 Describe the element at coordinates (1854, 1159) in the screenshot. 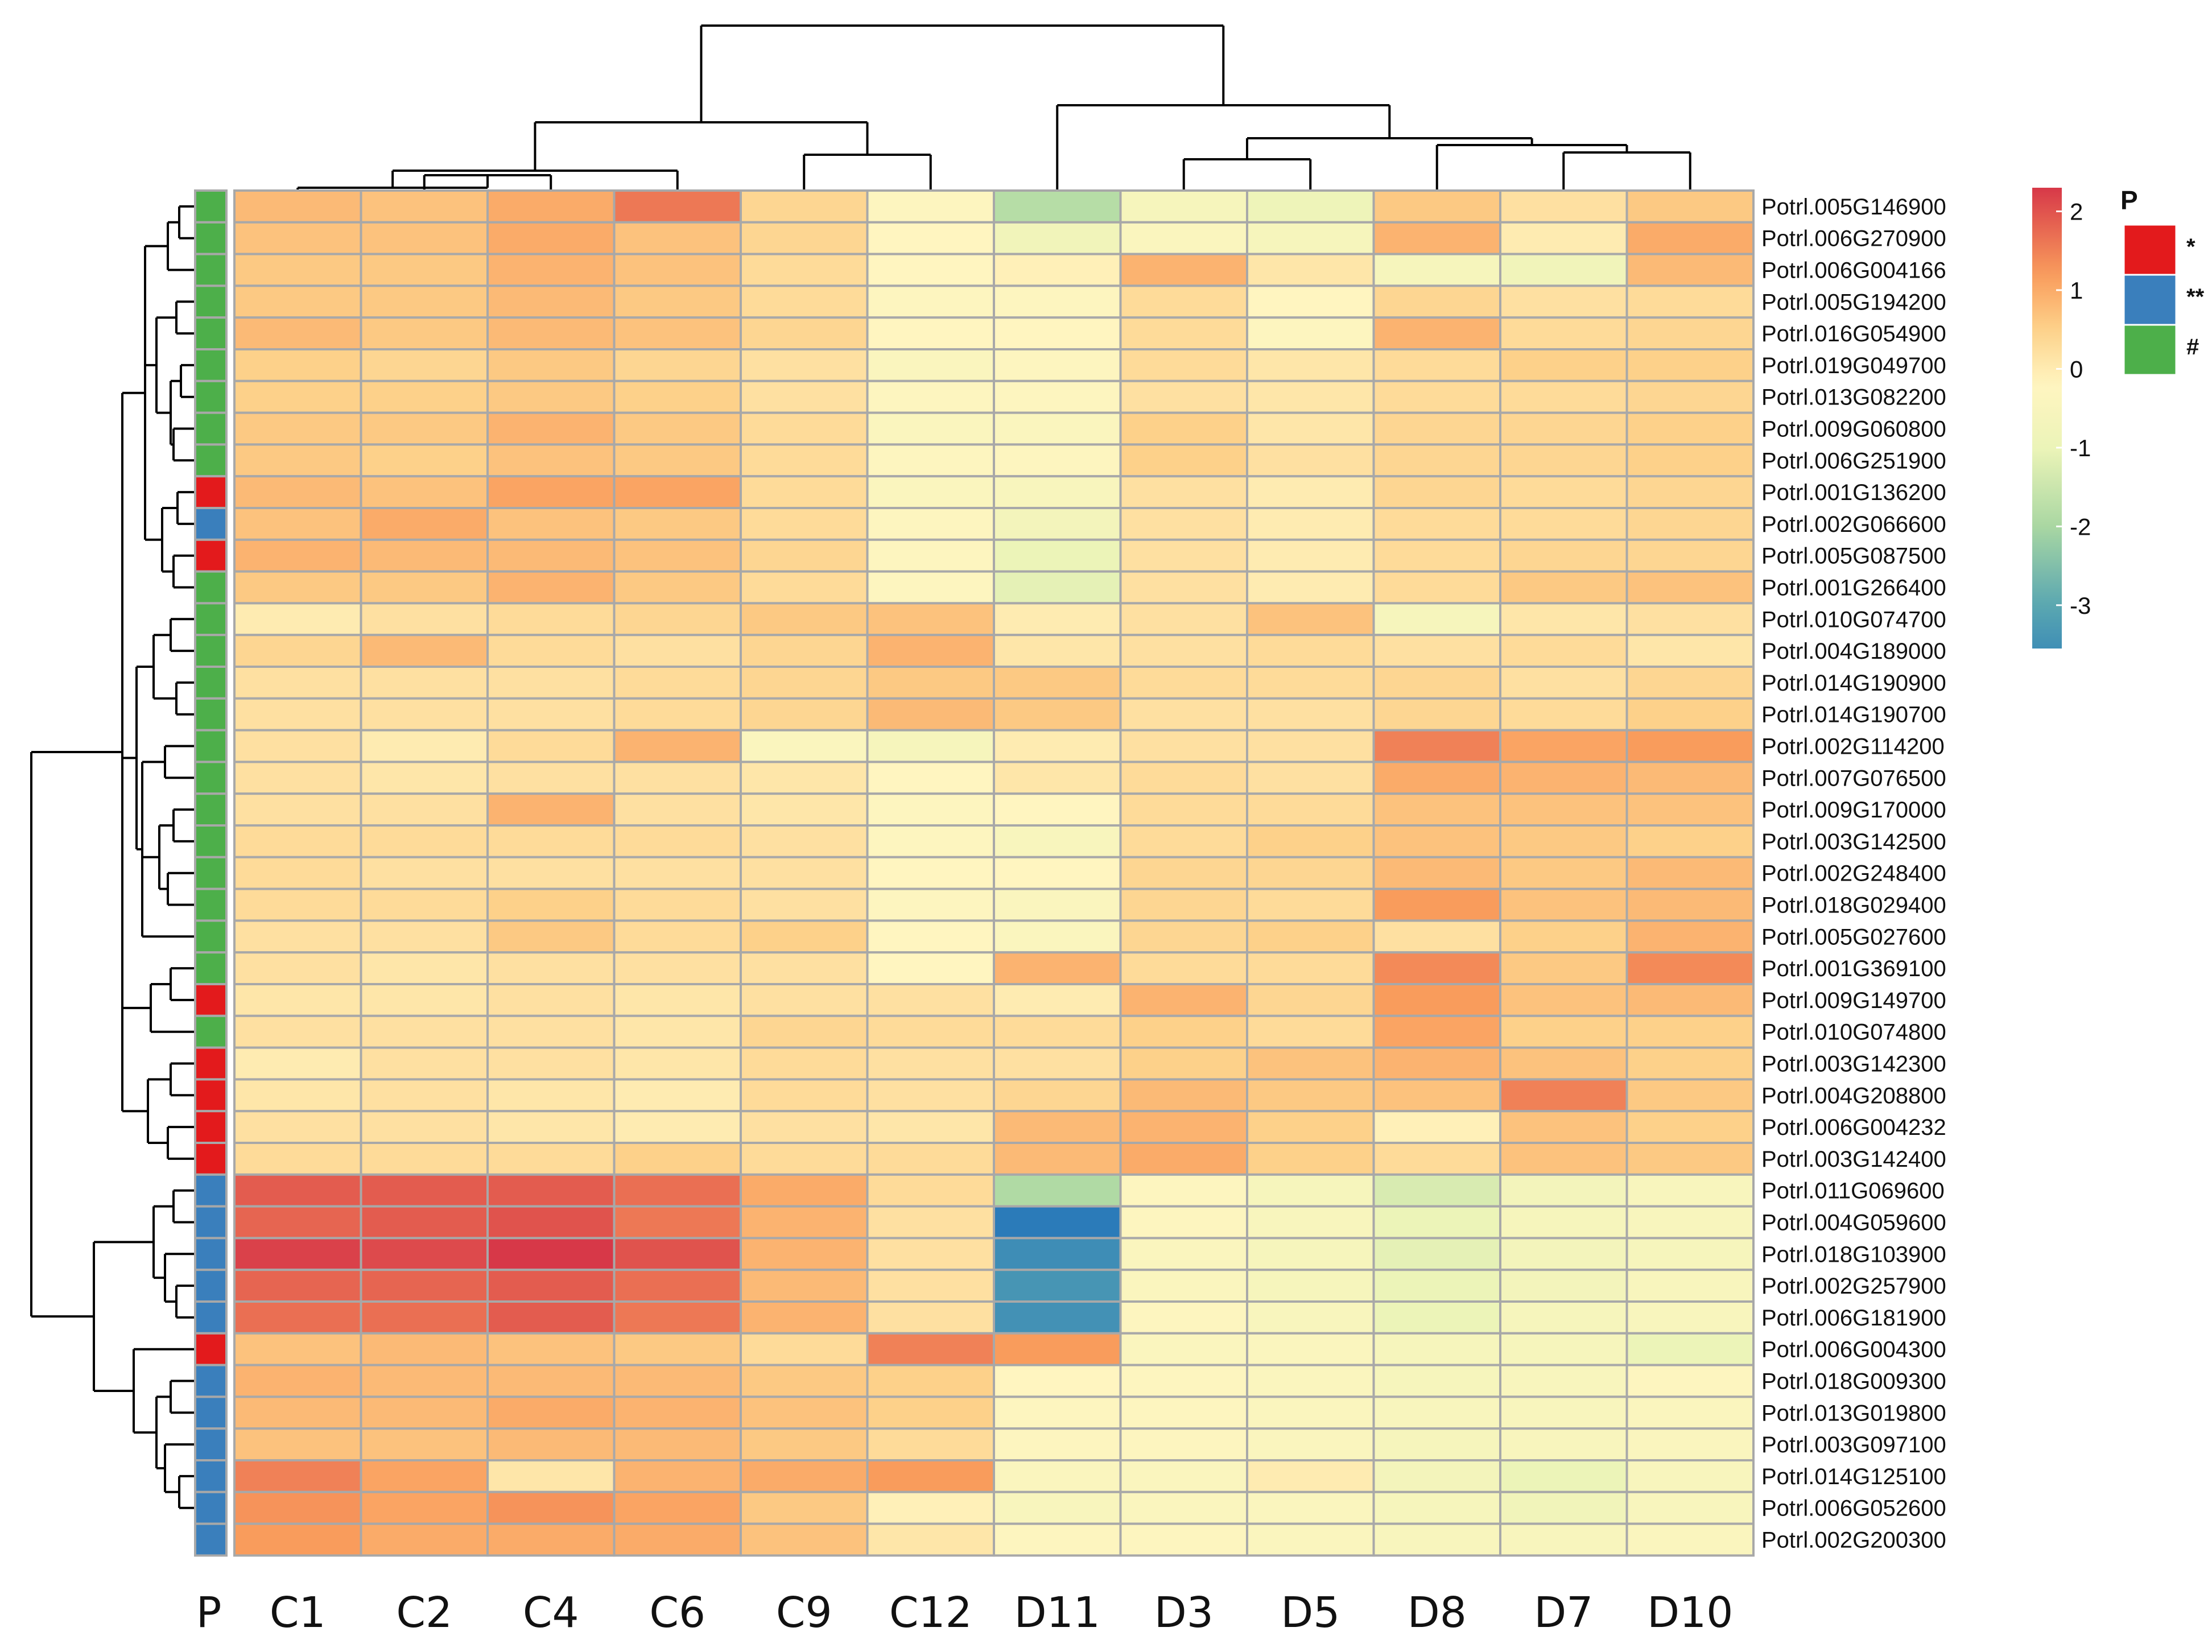

I see `row-label: Potrl.003G142400` at that location.